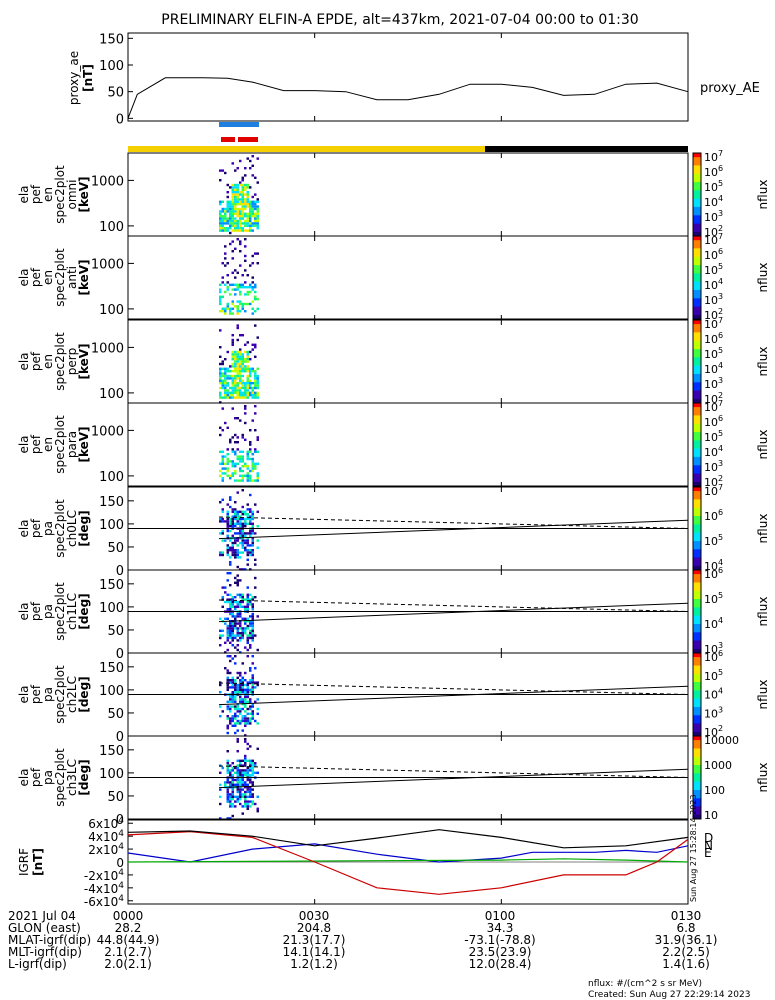 The image size is (775, 1000). What do you see at coordinates (128, 928) in the screenshot?
I see `ephem-value: 28.2` at bounding box center [128, 928].